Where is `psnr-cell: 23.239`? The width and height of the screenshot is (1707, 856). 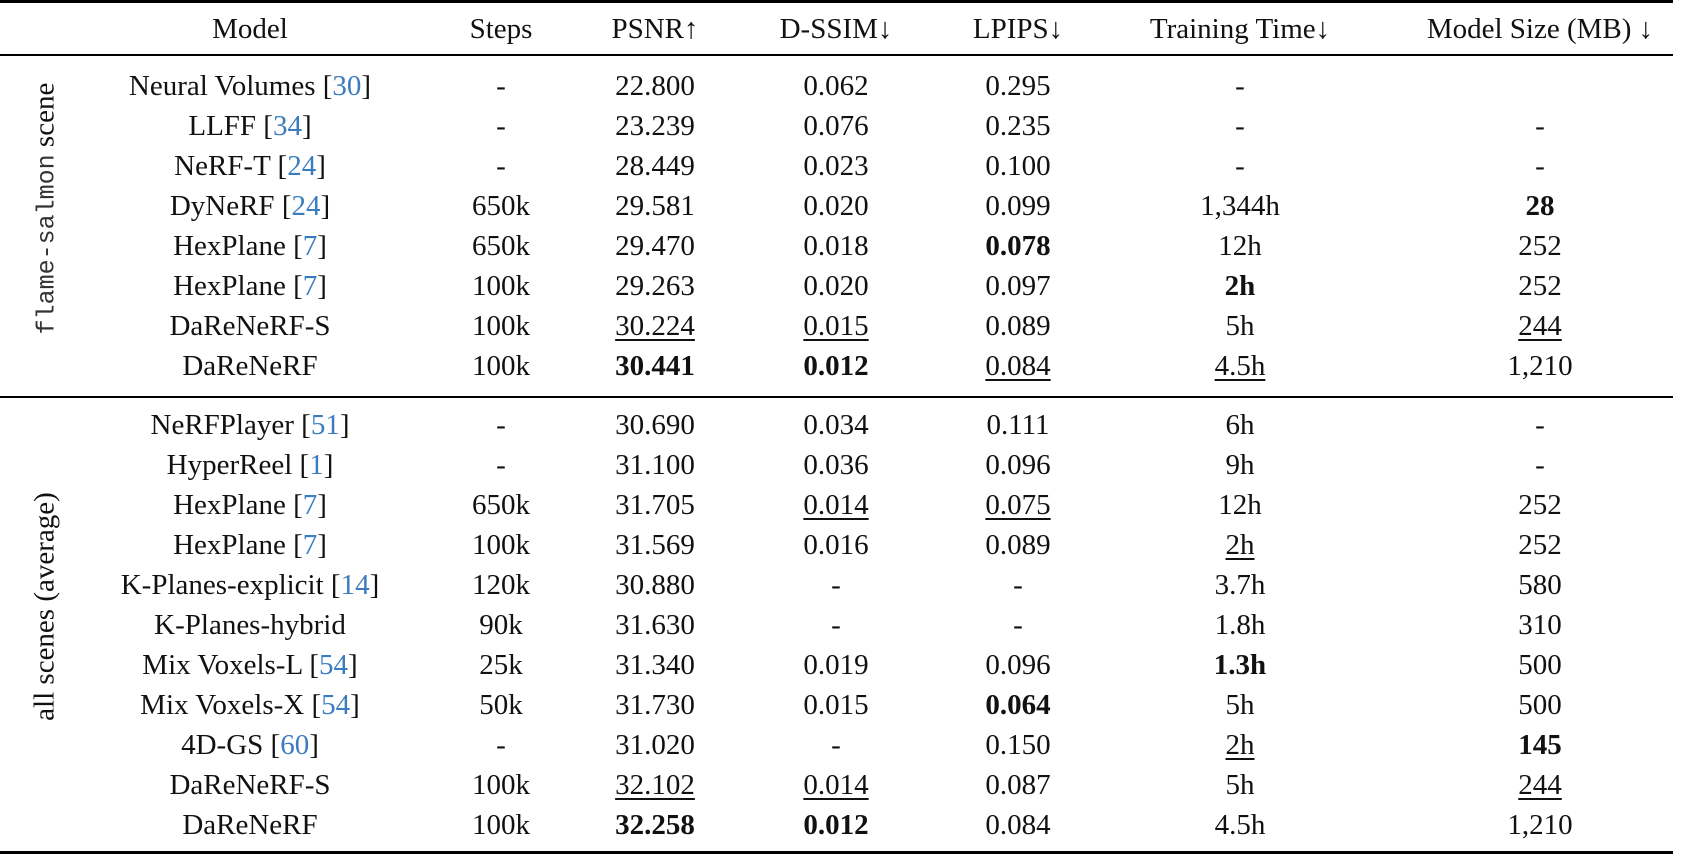
psnr-cell: 23.239 is located at coordinates (655, 126).